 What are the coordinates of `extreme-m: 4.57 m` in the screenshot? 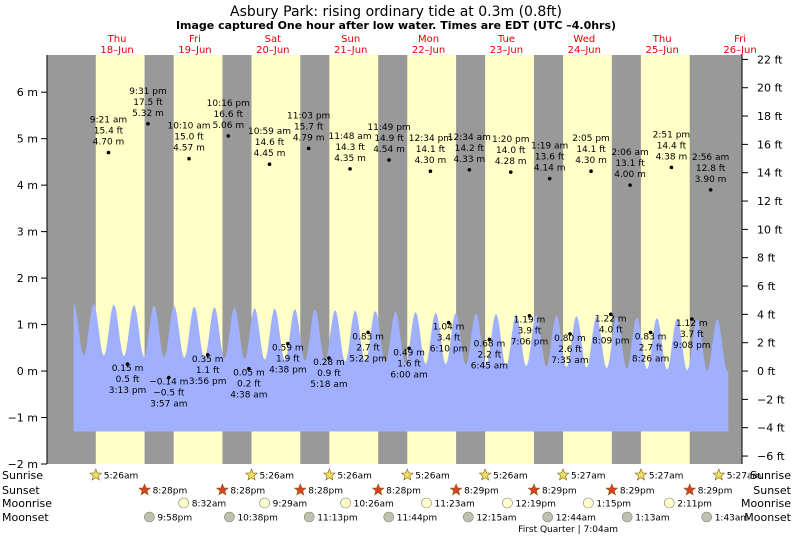 It's located at (189, 149).